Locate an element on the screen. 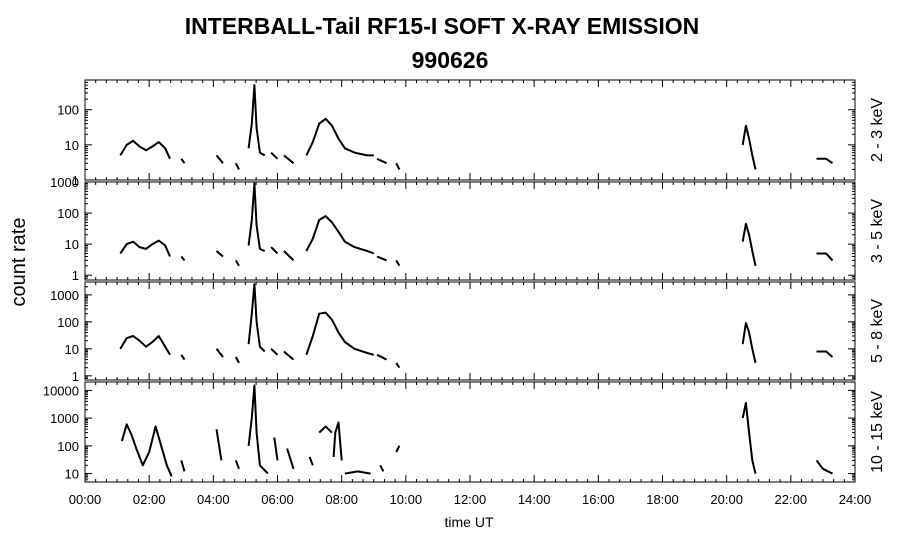 This screenshot has width=900, height=548. band-label: 5 - 8 keV is located at coordinates (877, 331).